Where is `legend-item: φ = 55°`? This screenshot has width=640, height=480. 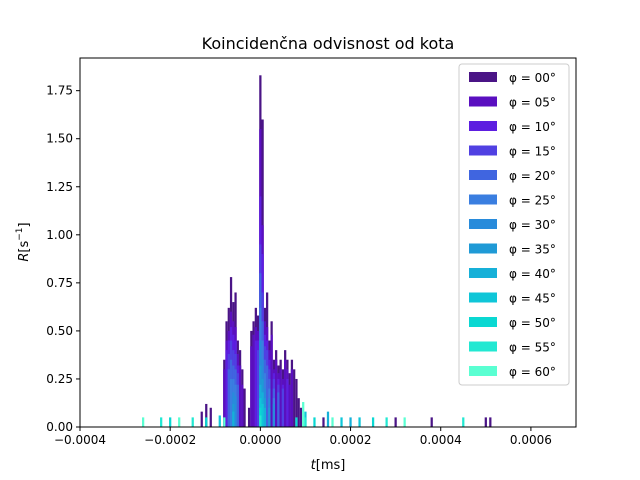
legend-item: φ = 55° is located at coordinates (512, 348).